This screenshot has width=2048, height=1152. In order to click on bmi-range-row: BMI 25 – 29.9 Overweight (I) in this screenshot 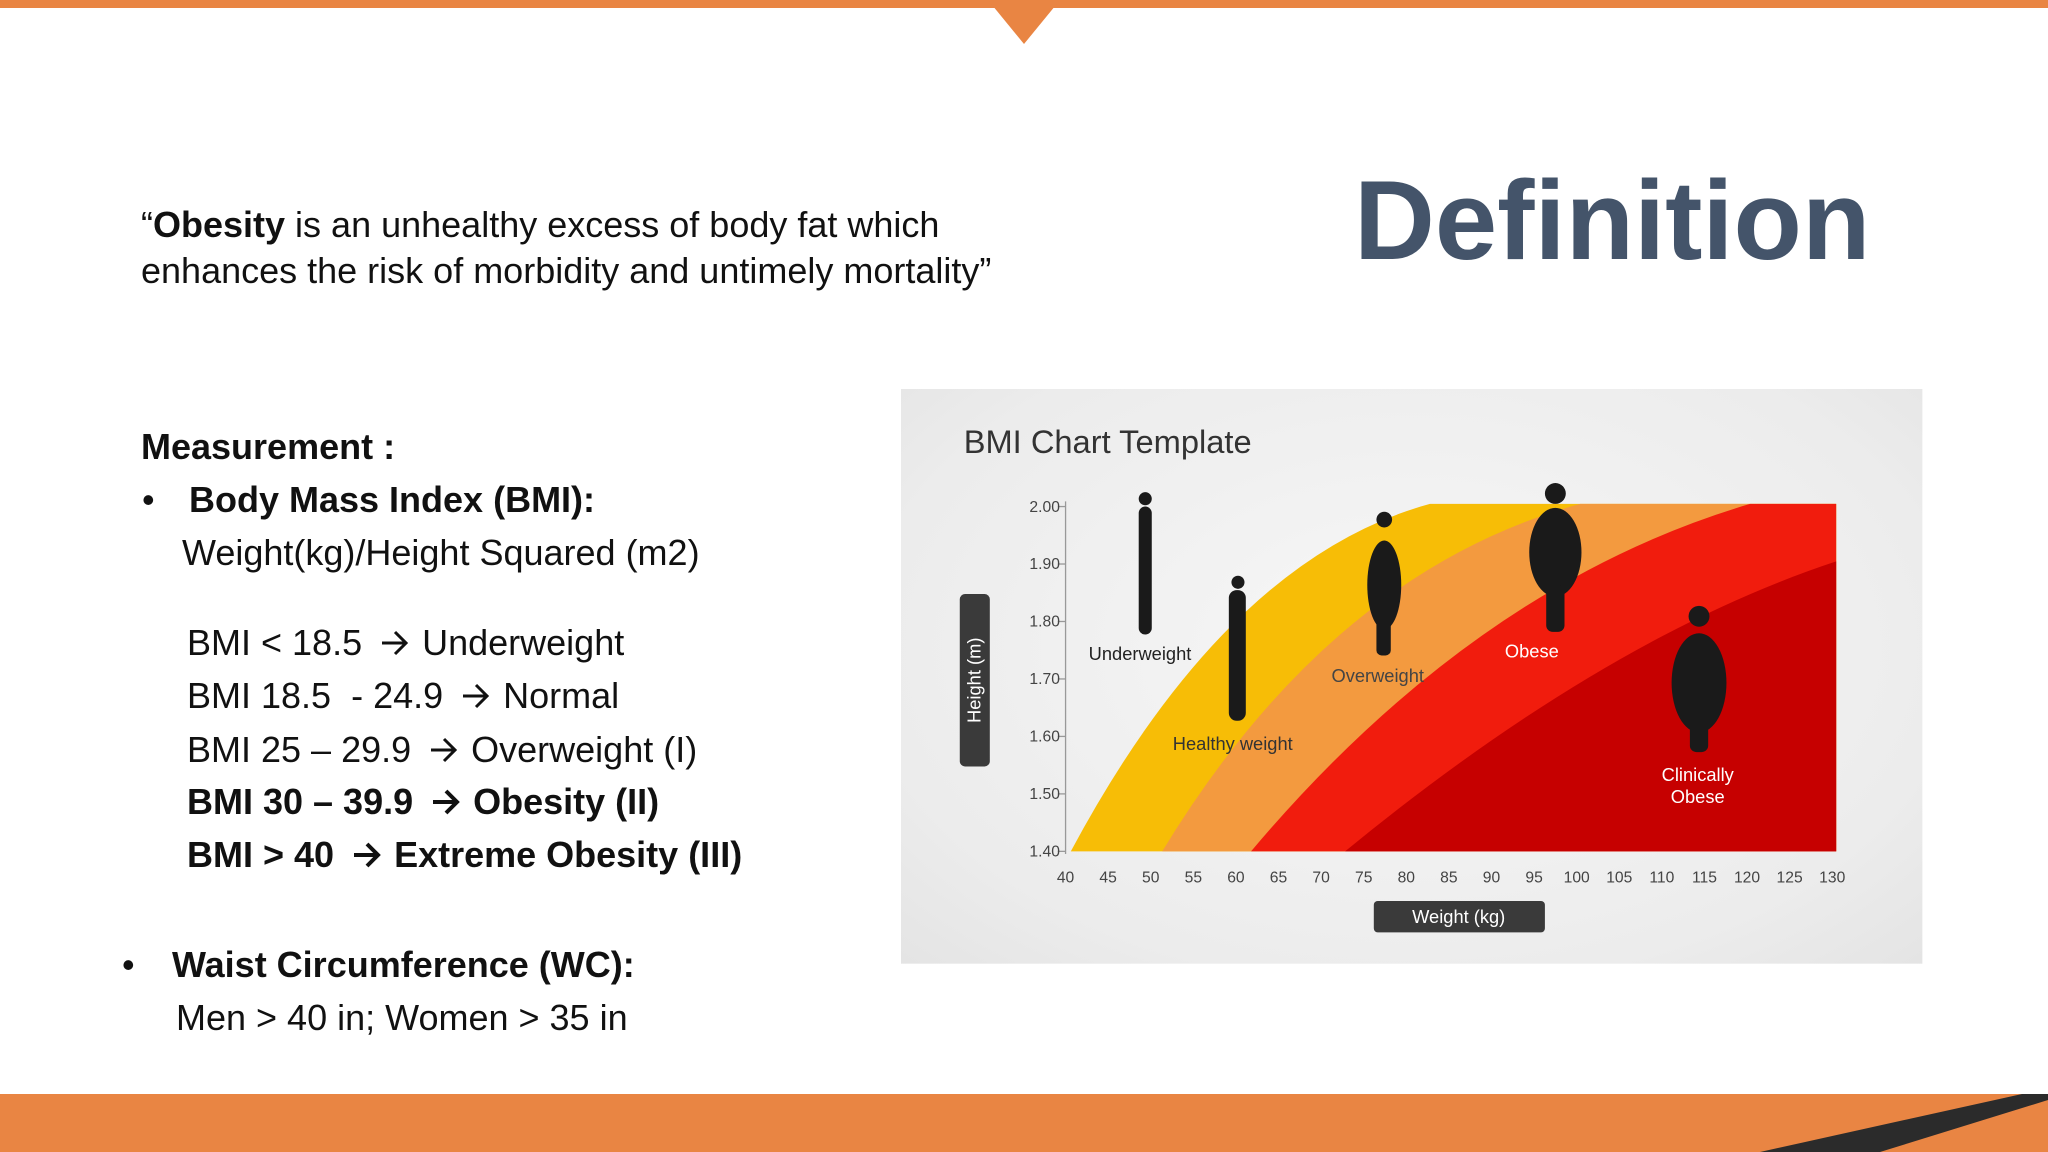, I will do `click(442, 750)`.